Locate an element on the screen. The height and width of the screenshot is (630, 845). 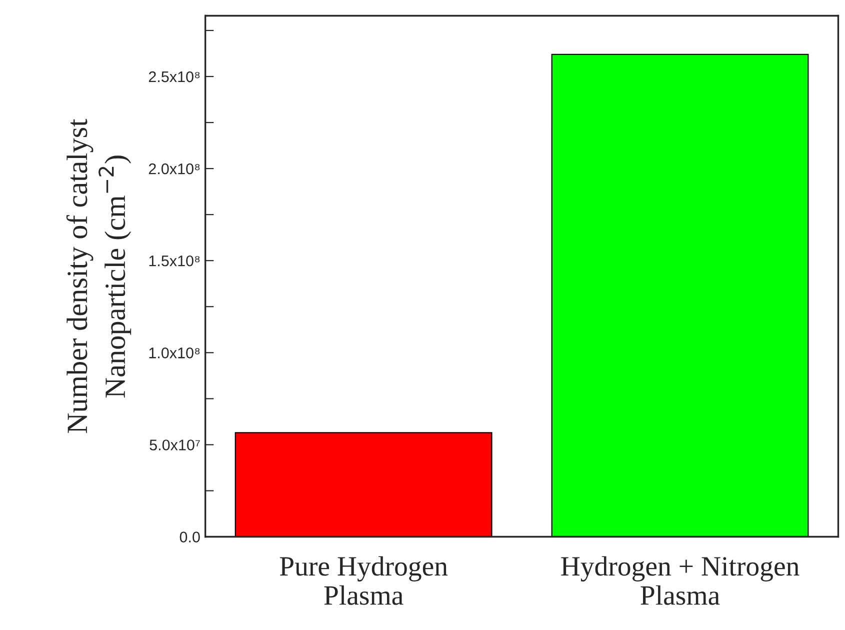
y-tick-label: 2.0x10⁸ is located at coordinates (174, 168).